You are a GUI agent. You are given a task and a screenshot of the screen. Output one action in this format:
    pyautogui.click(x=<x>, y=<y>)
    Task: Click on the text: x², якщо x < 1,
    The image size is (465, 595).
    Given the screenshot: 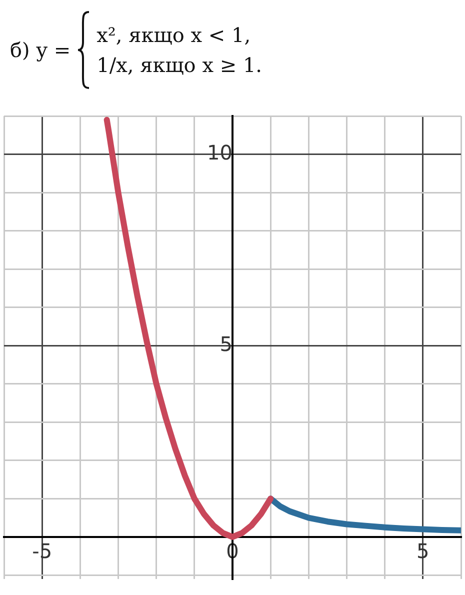 What is the action you would take?
    pyautogui.click(x=174, y=35)
    